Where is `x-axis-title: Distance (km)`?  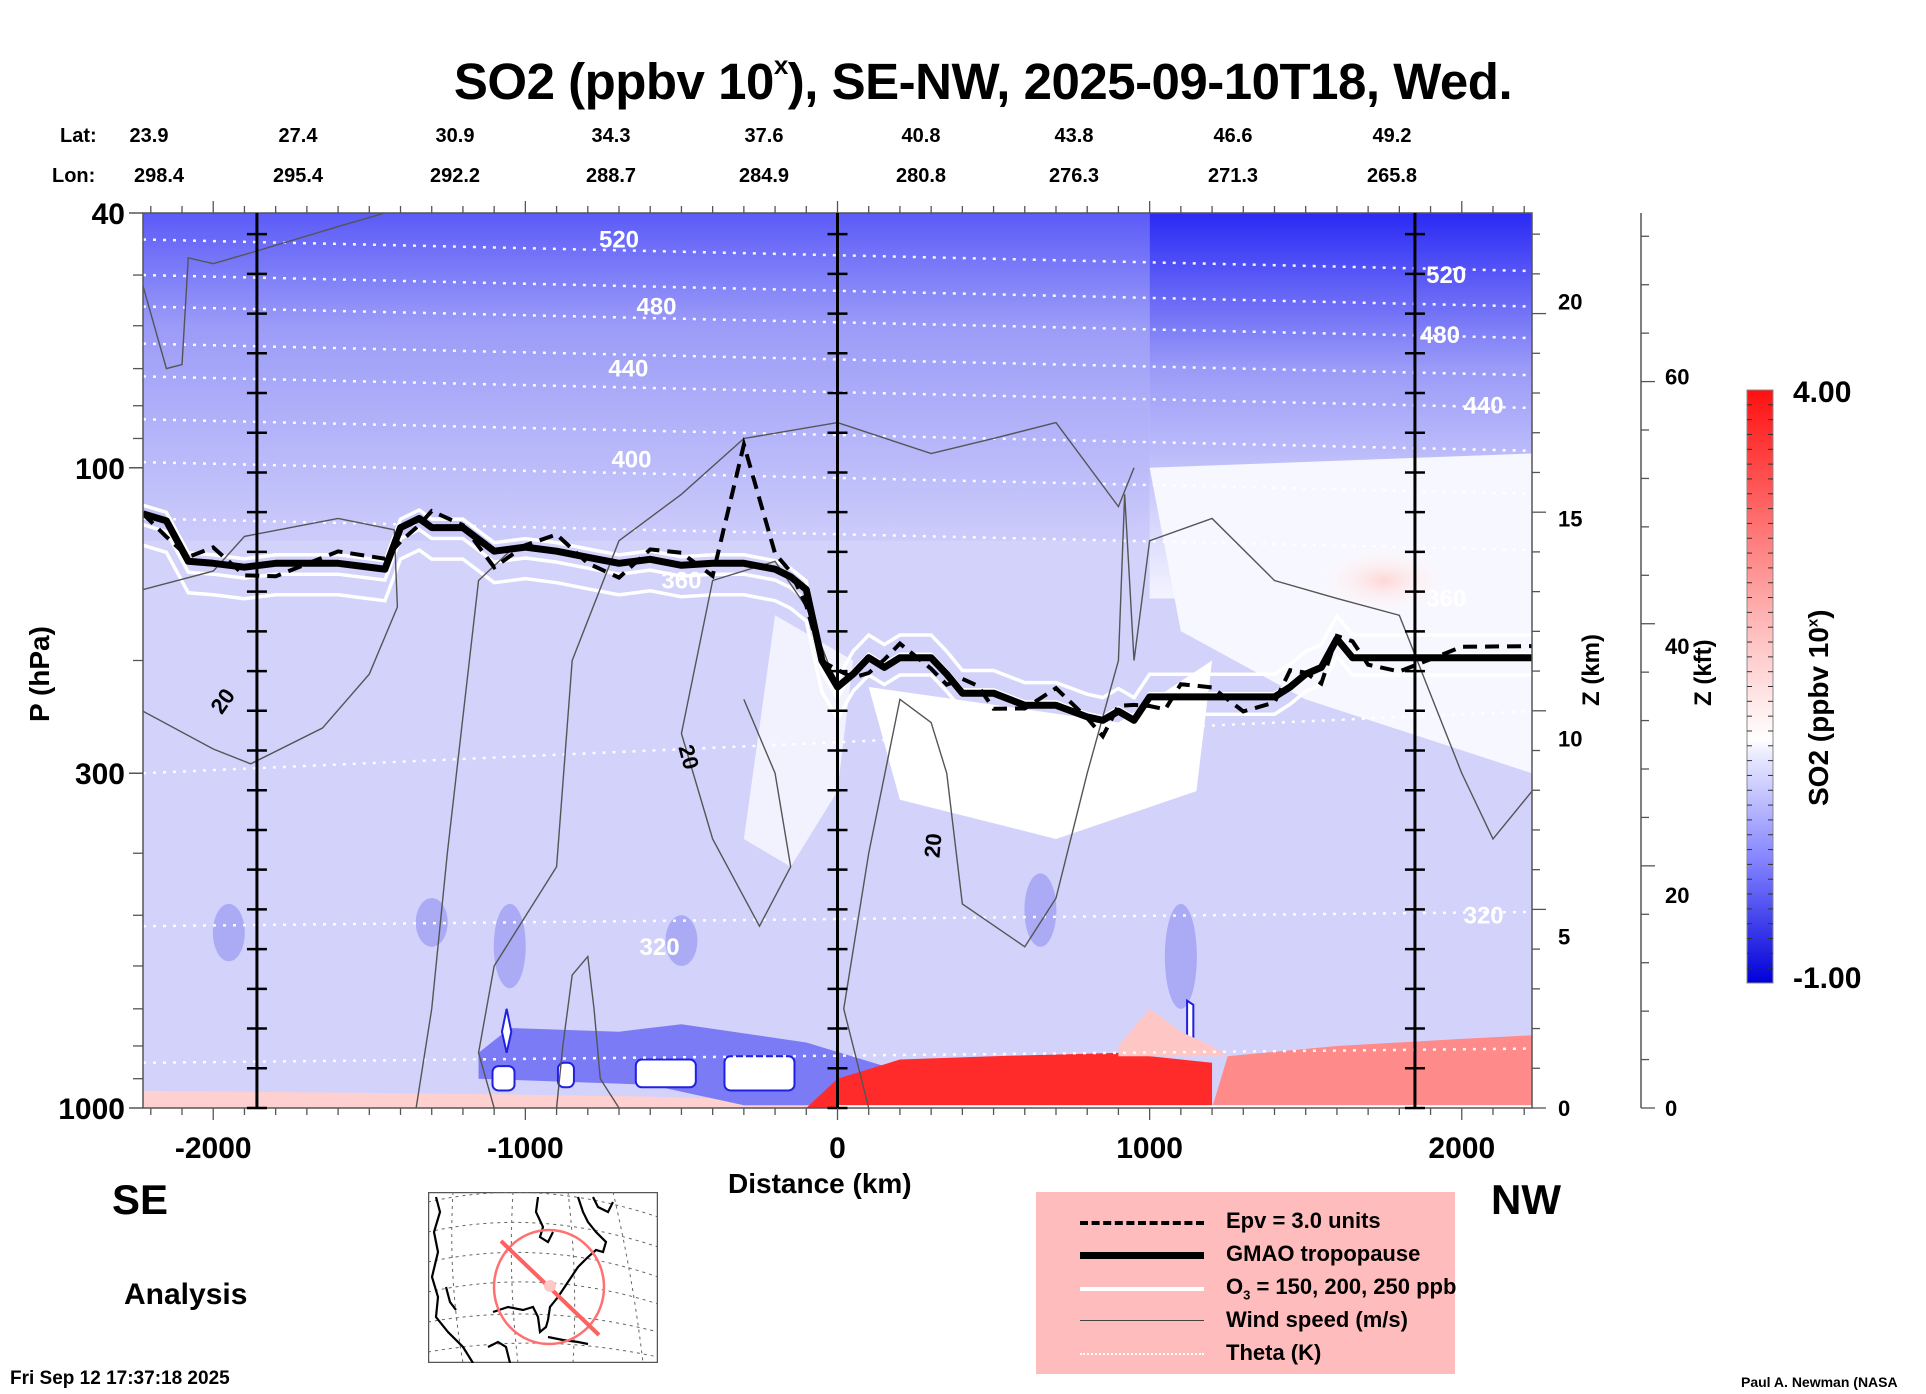 x-axis-title: Distance (km) is located at coordinates (820, 1183).